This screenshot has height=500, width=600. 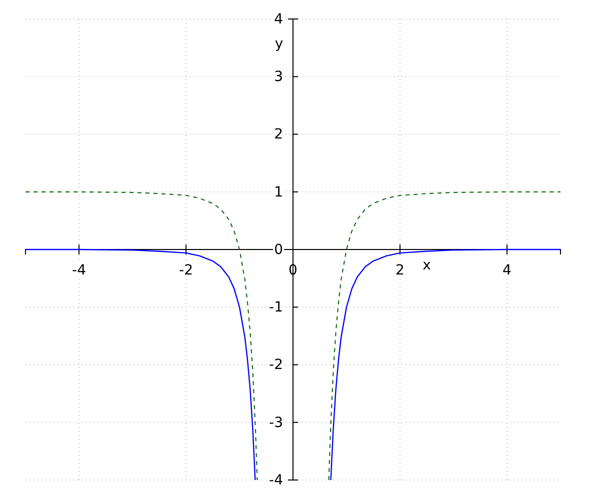 What do you see at coordinates (276, 422) in the screenshot?
I see `y-tick-label: -3` at bounding box center [276, 422].